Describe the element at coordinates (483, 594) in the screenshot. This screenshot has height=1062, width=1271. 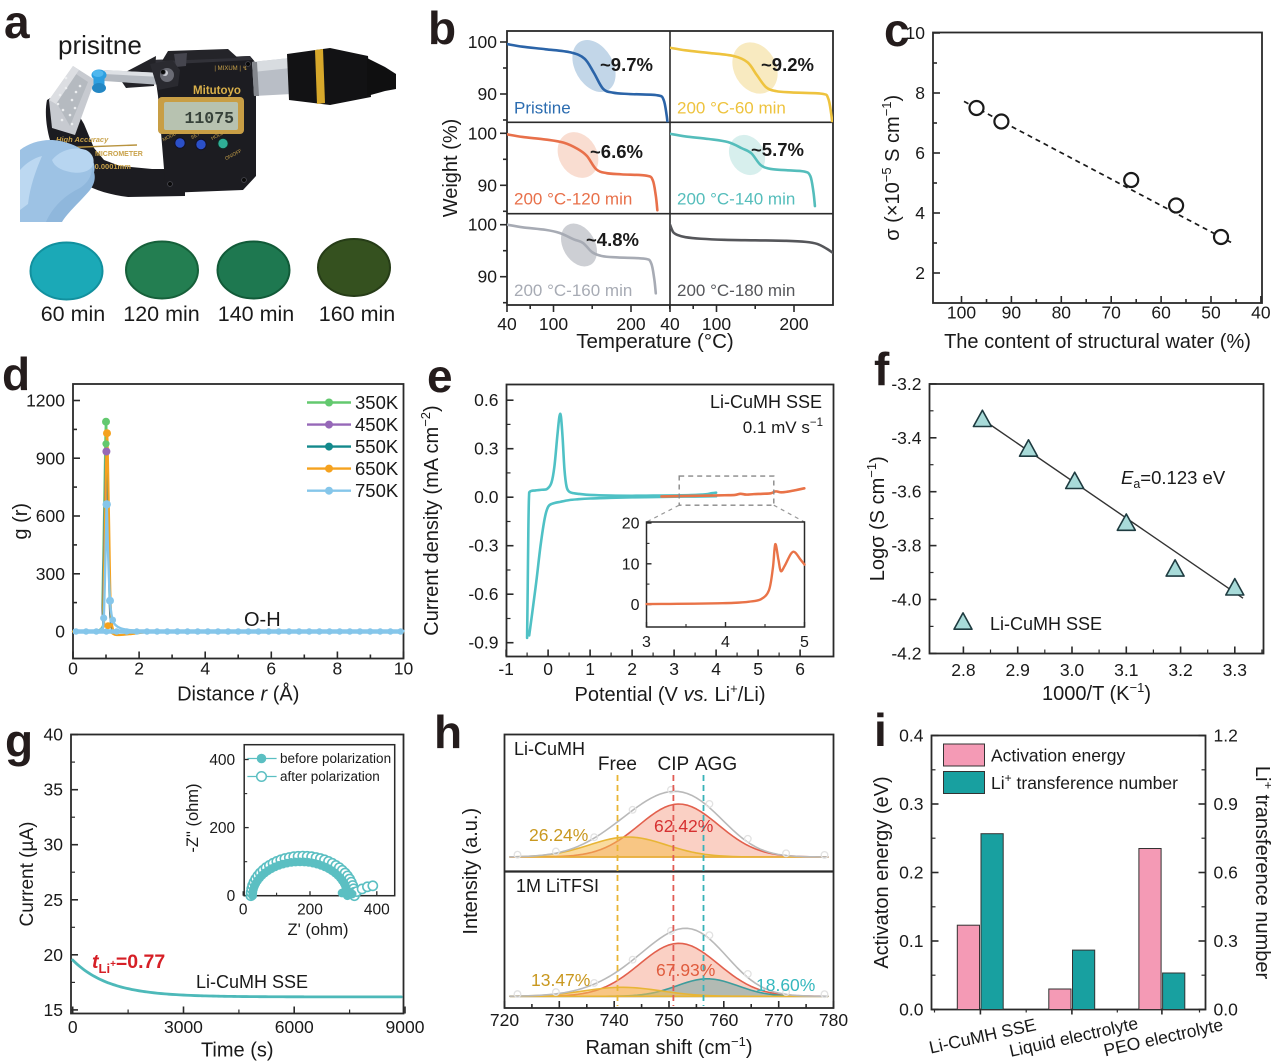
I see `svg-text: -0.6` at that location.